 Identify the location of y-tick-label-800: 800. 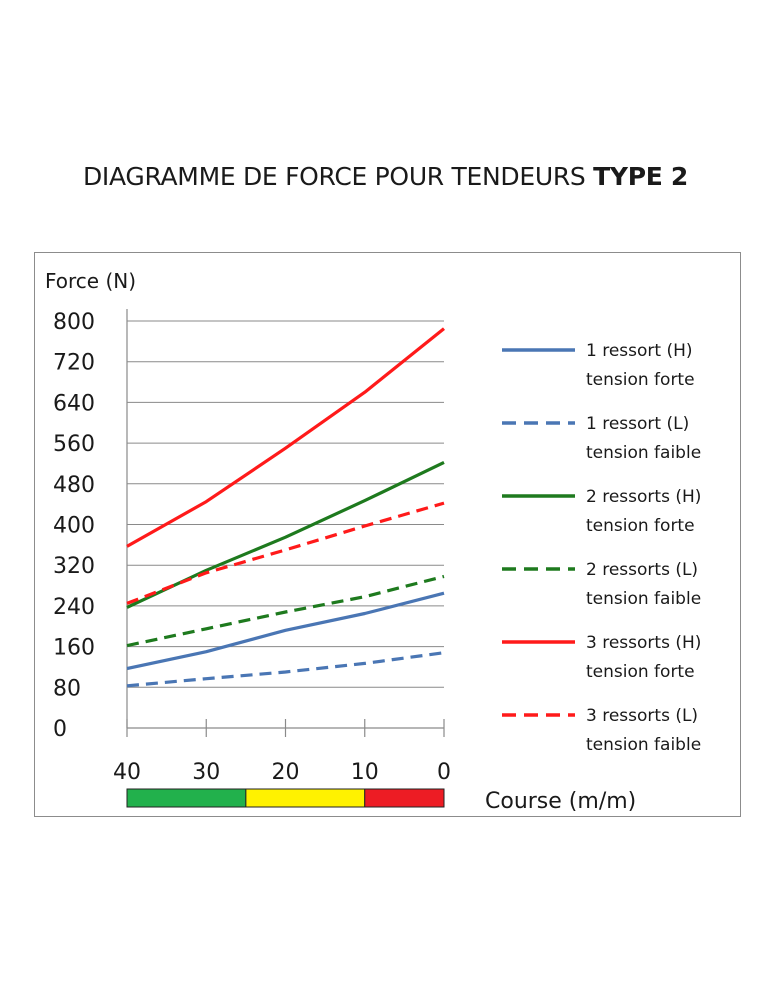
(74, 322).